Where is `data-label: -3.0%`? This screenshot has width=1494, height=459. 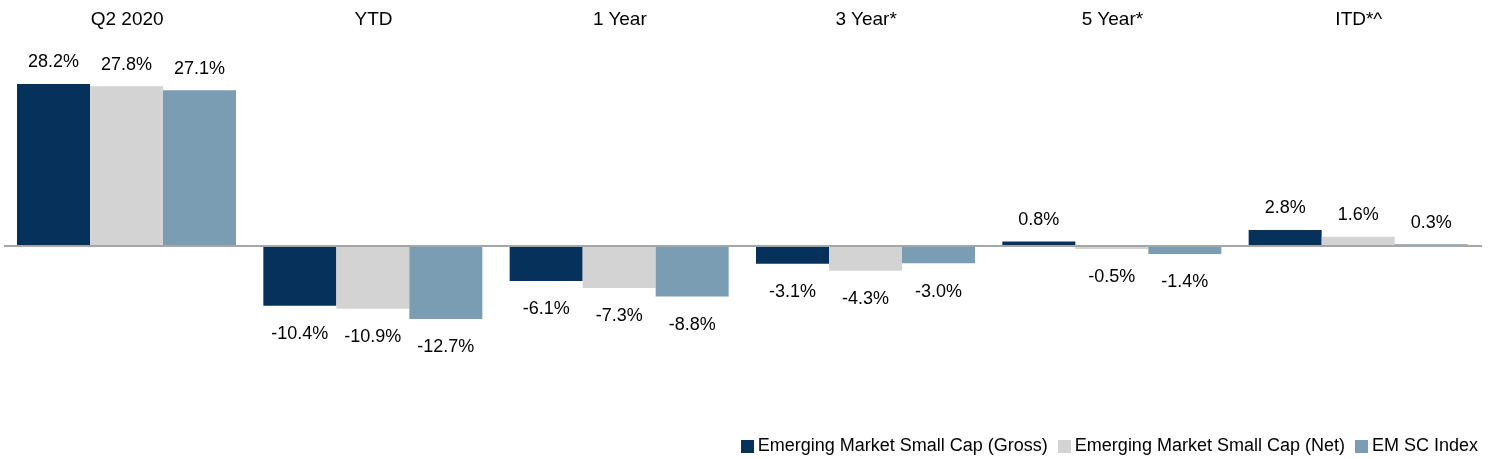
data-label: -3.0% is located at coordinates (938, 290).